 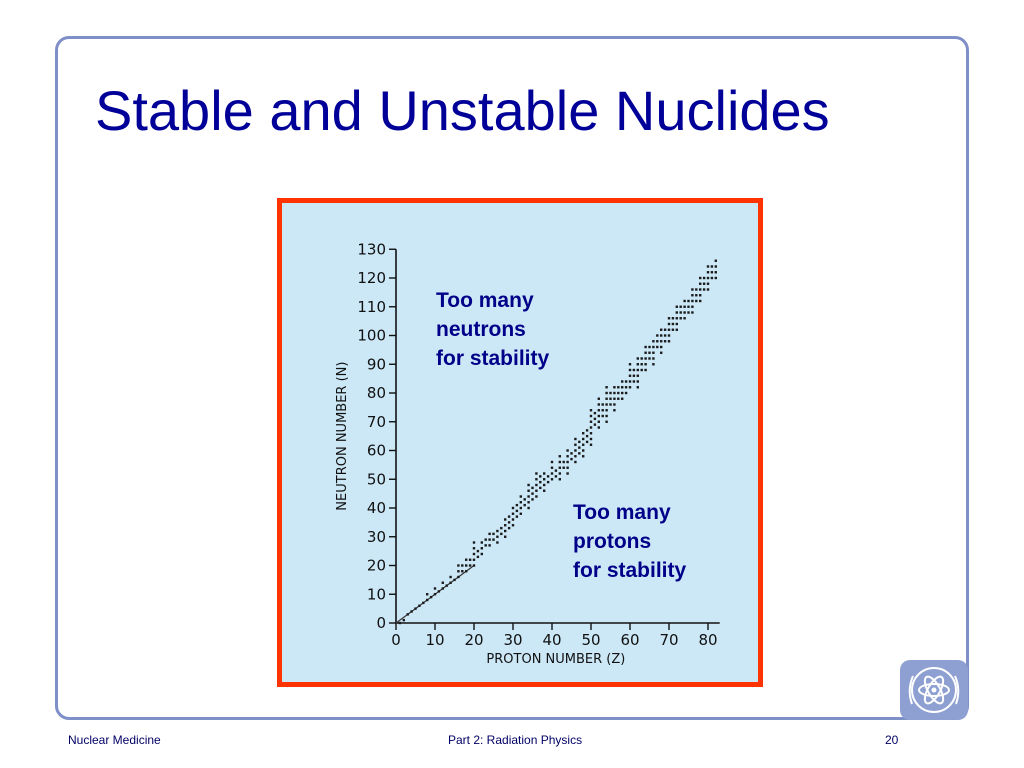 I want to click on x-tick-label: 40, so click(x=551, y=640).